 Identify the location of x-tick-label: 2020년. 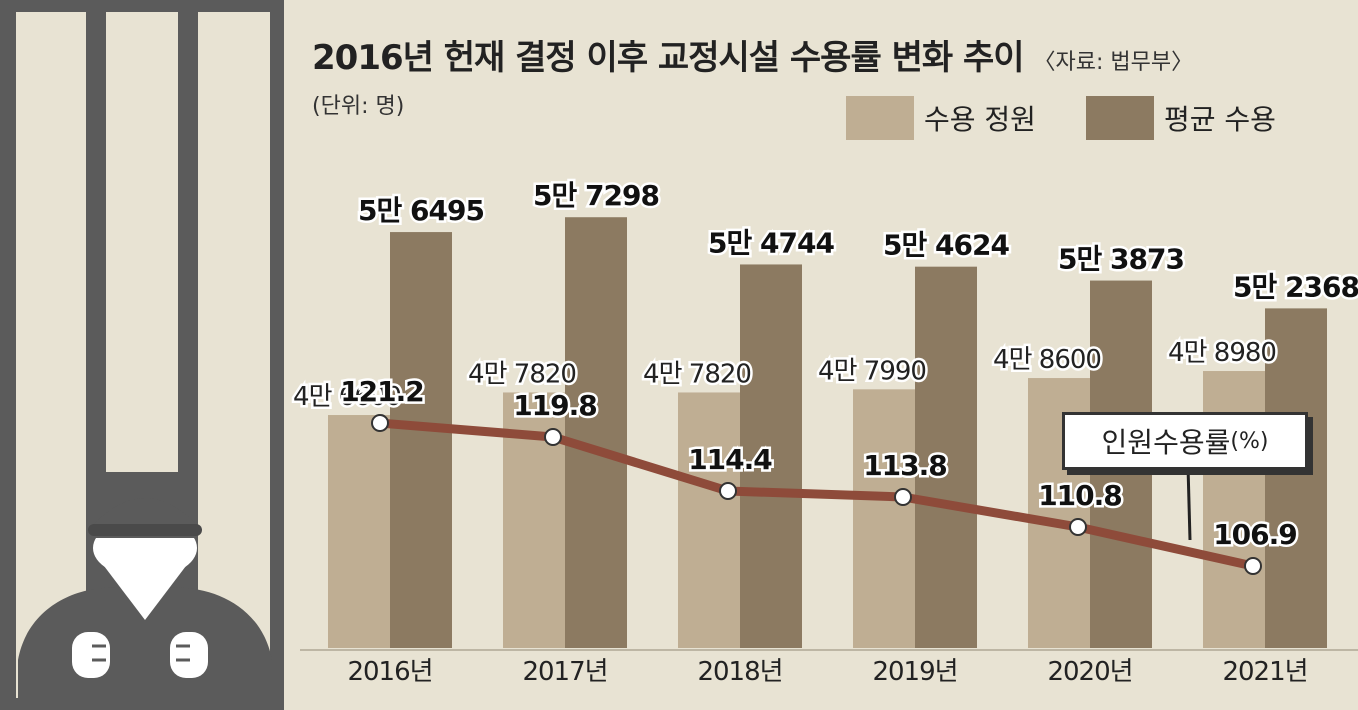
(1089, 672).